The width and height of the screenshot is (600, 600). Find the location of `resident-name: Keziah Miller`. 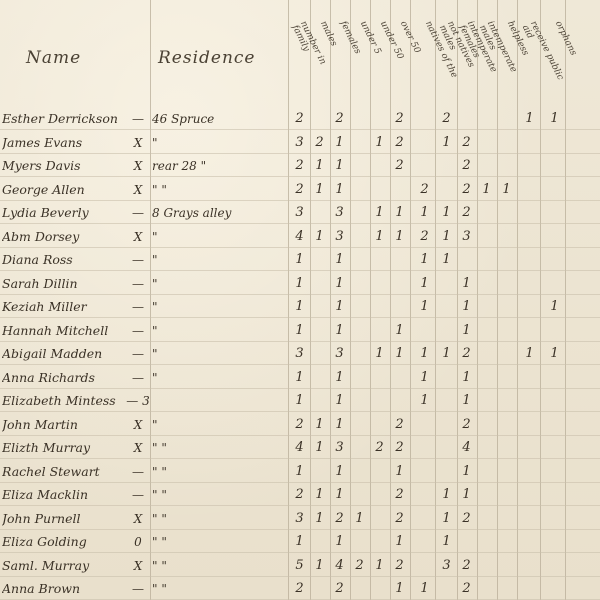

resident-name: Keziah Miller is located at coordinates (44, 306).